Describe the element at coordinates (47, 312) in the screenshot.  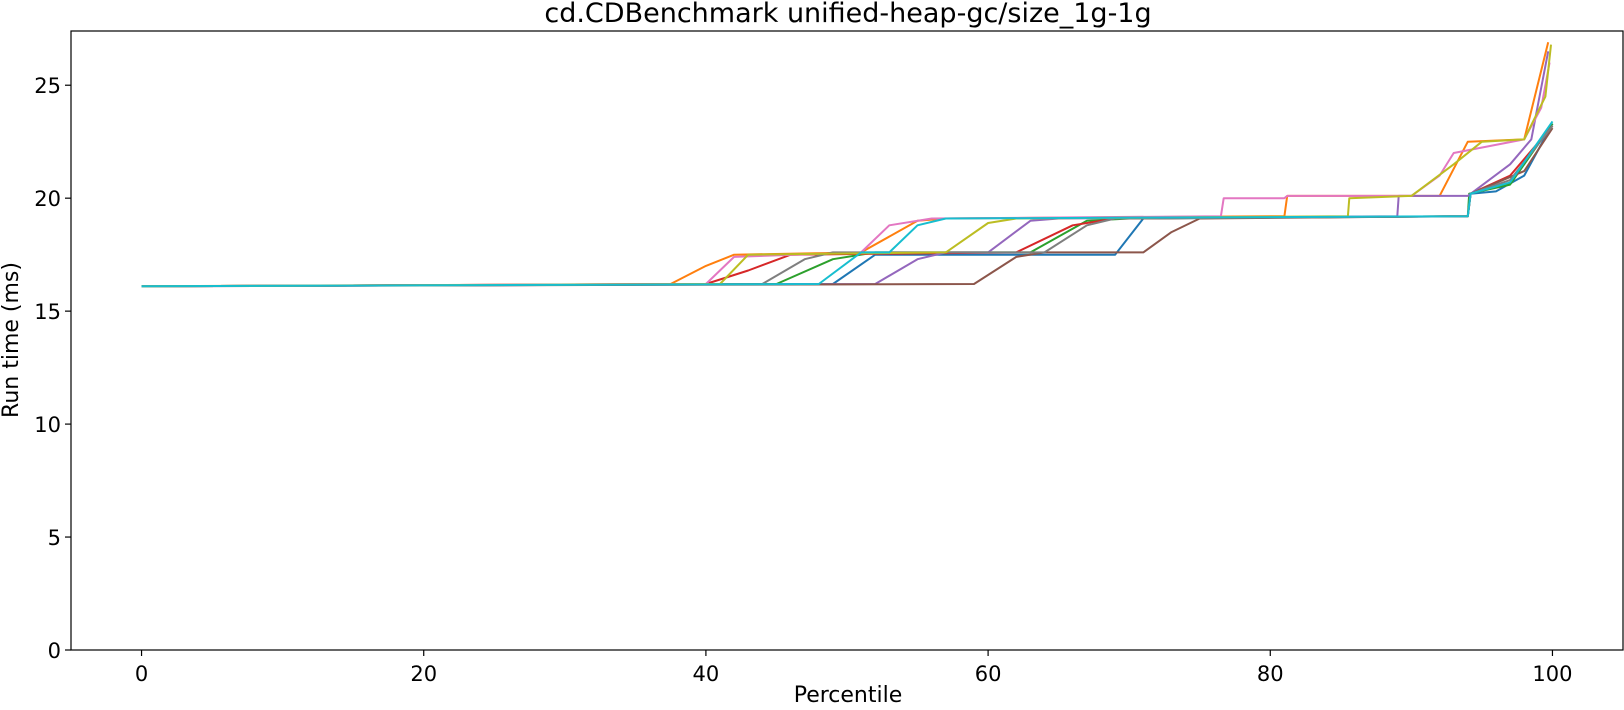
I see `y-tick-label: 15` at that location.